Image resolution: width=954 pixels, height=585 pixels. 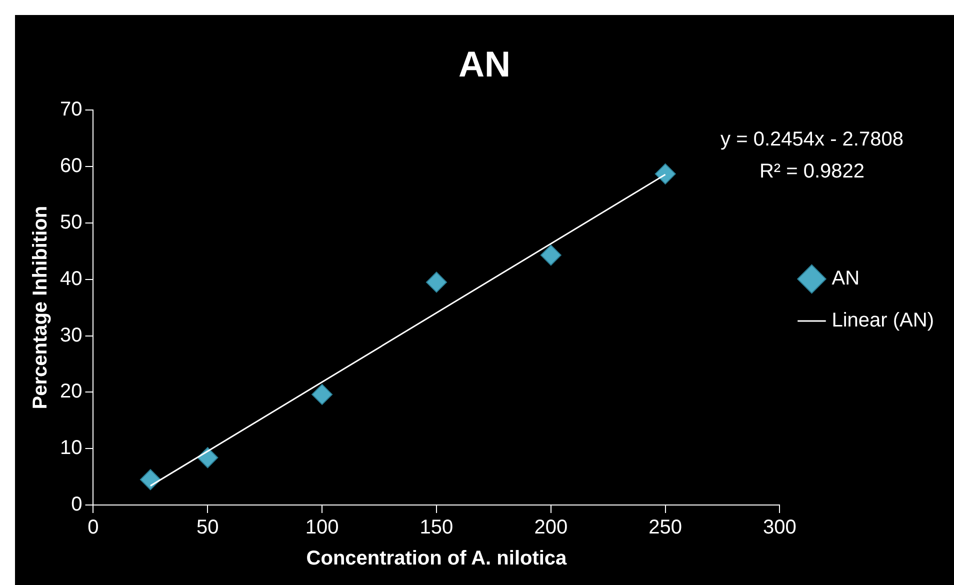 What do you see at coordinates (71, 448) in the screenshot?
I see `y-tick-label: 10` at bounding box center [71, 448].